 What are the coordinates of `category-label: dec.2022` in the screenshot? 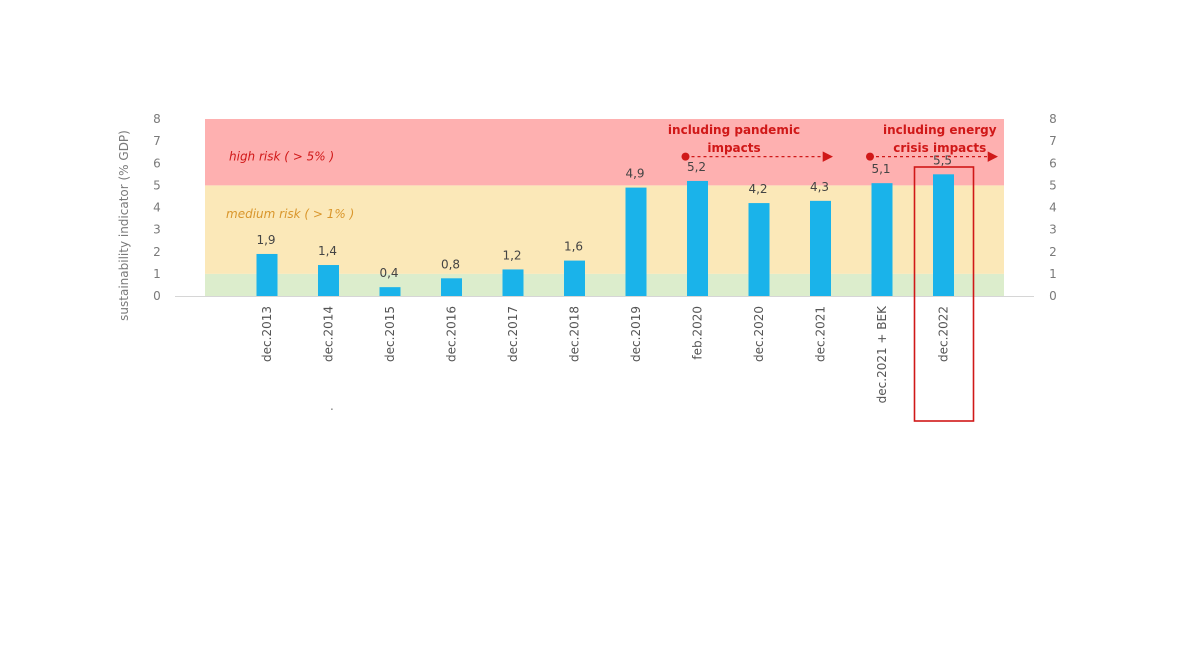 It's located at (944, 334).